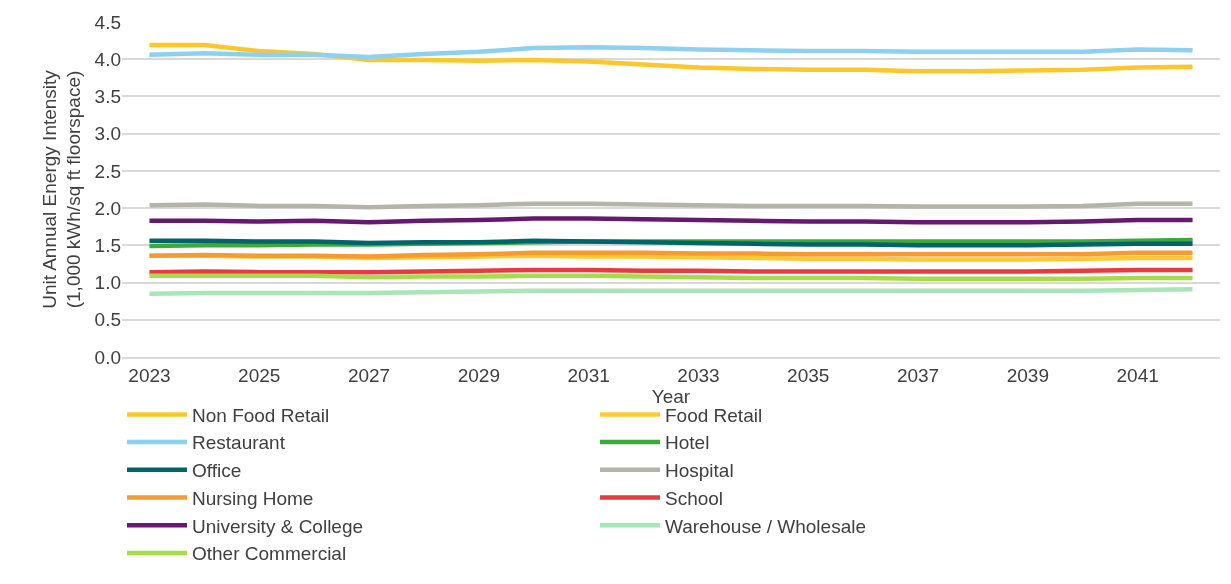  Describe the element at coordinates (107, 97) in the screenshot. I see `y-tick-label: 3.5` at that location.